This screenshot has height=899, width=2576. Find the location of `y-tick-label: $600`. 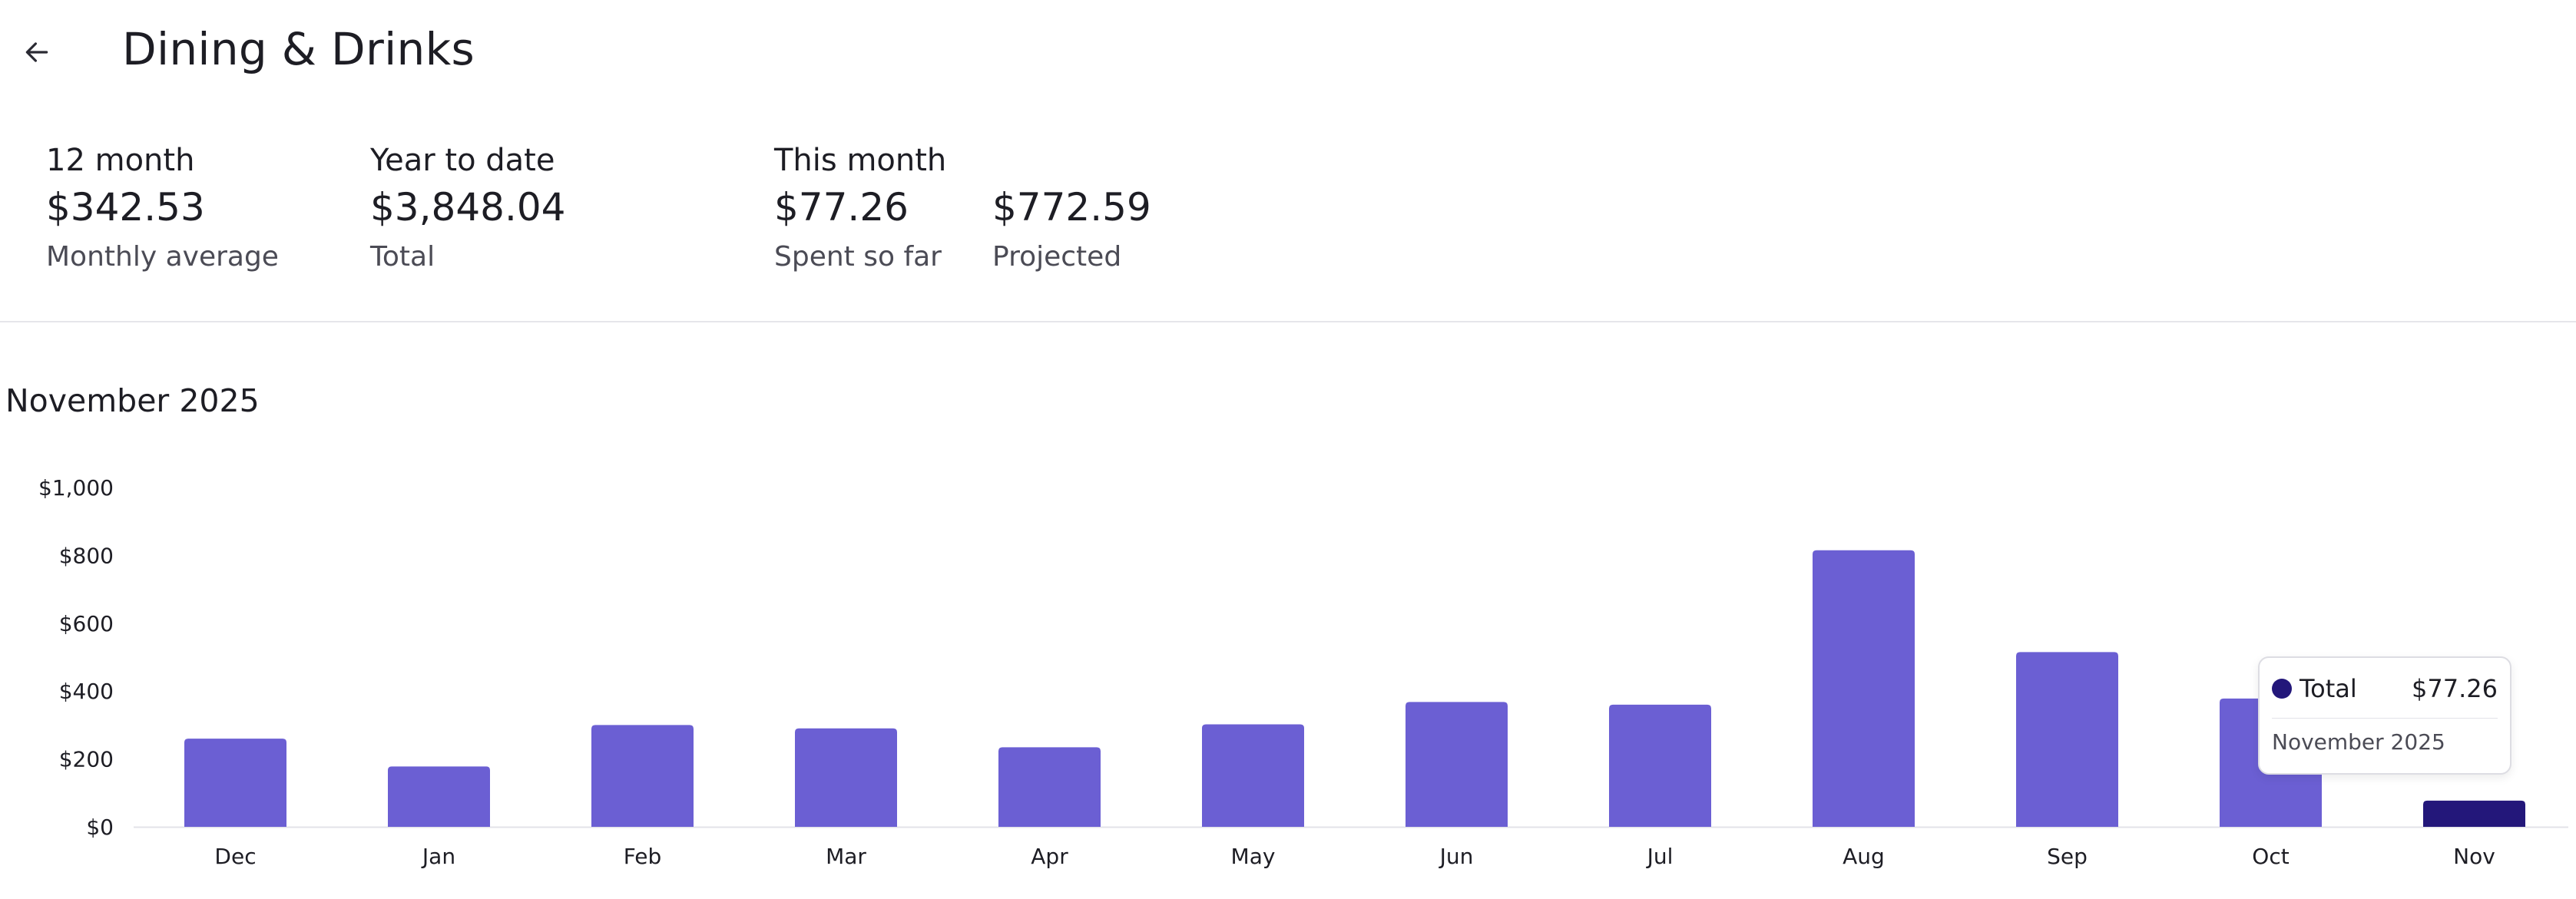

y-tick-label: $600 is located at coordinates (86, 623).